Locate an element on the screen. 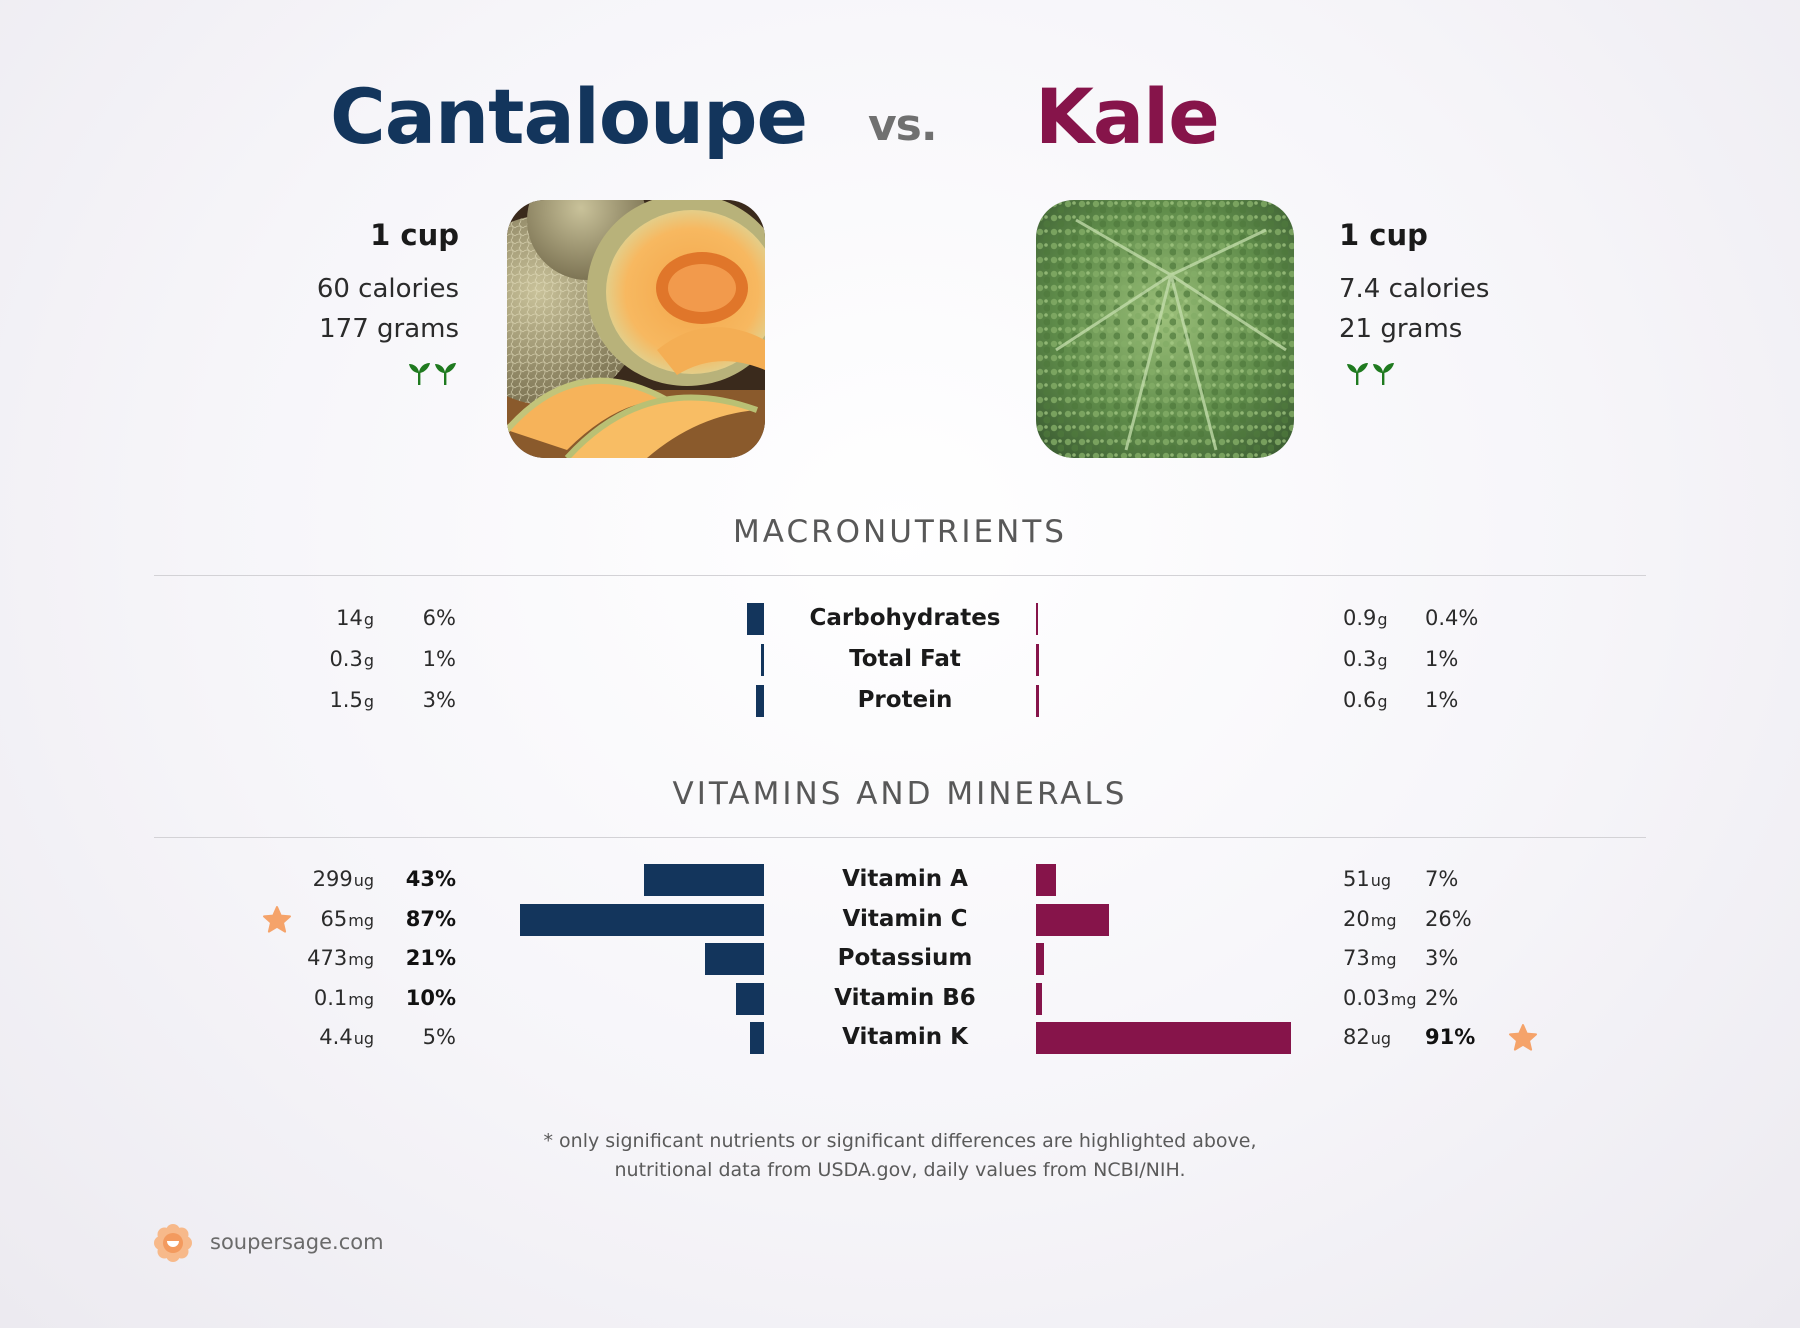  food-b-title: Kale is located at coordinates (1127, 116).